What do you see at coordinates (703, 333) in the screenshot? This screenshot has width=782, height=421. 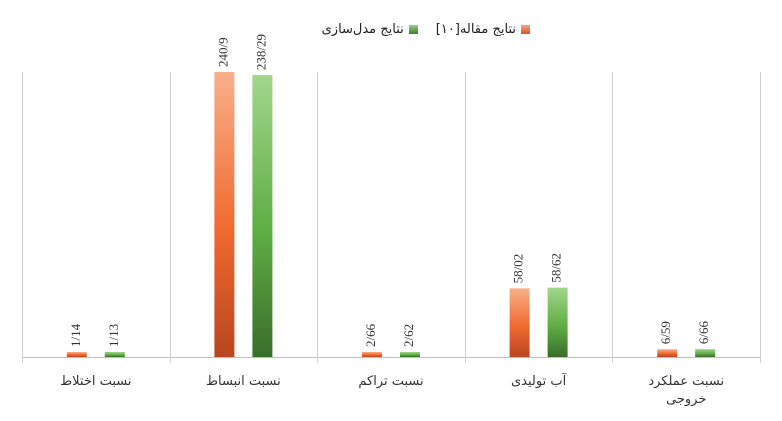 I see `data-label-model: 6/66` at bounding box center [703, 333].